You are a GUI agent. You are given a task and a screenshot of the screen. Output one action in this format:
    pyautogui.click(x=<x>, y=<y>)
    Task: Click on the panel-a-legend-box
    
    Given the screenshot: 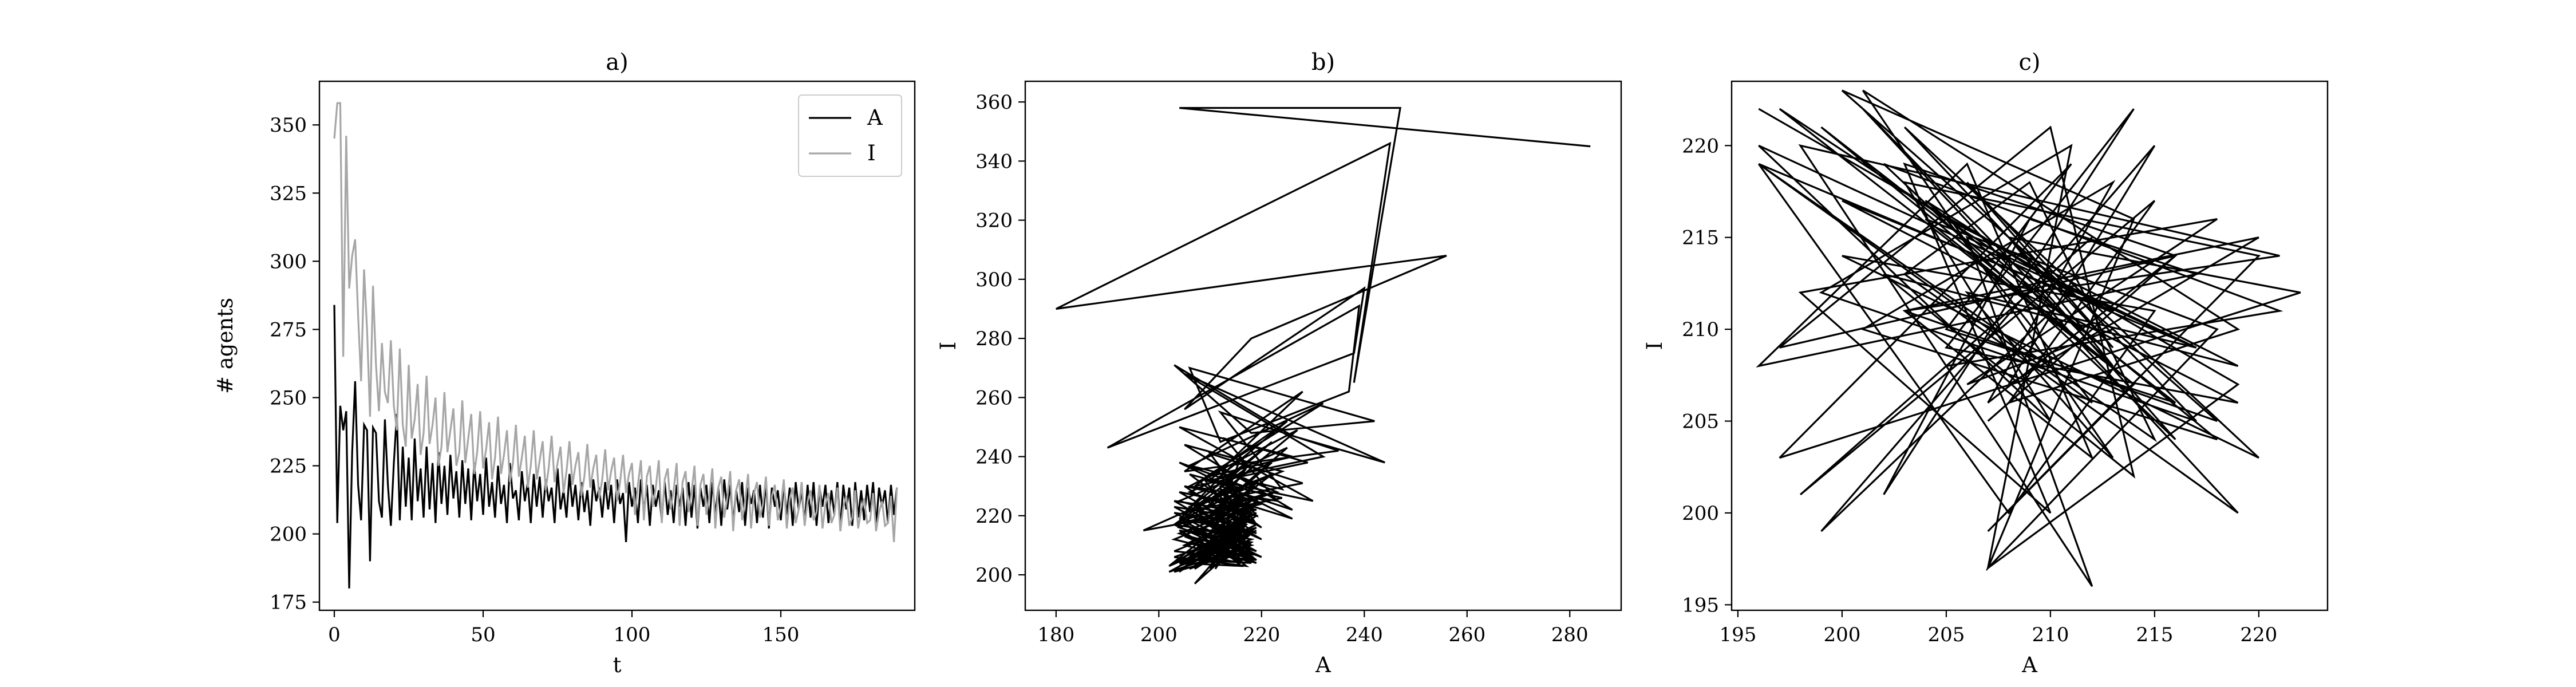 What is the action you would take?
    pyautogui.click(x=850, y=135)
    